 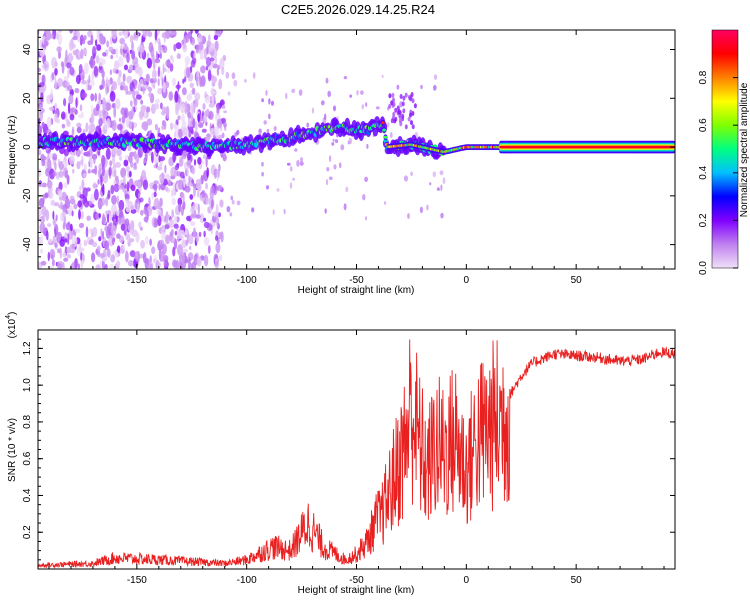 What do you see at coordinates (27, 50) in the screenshot?
I see `spectrogram-y-tick-label: 40` at bounding box center [27, 50].